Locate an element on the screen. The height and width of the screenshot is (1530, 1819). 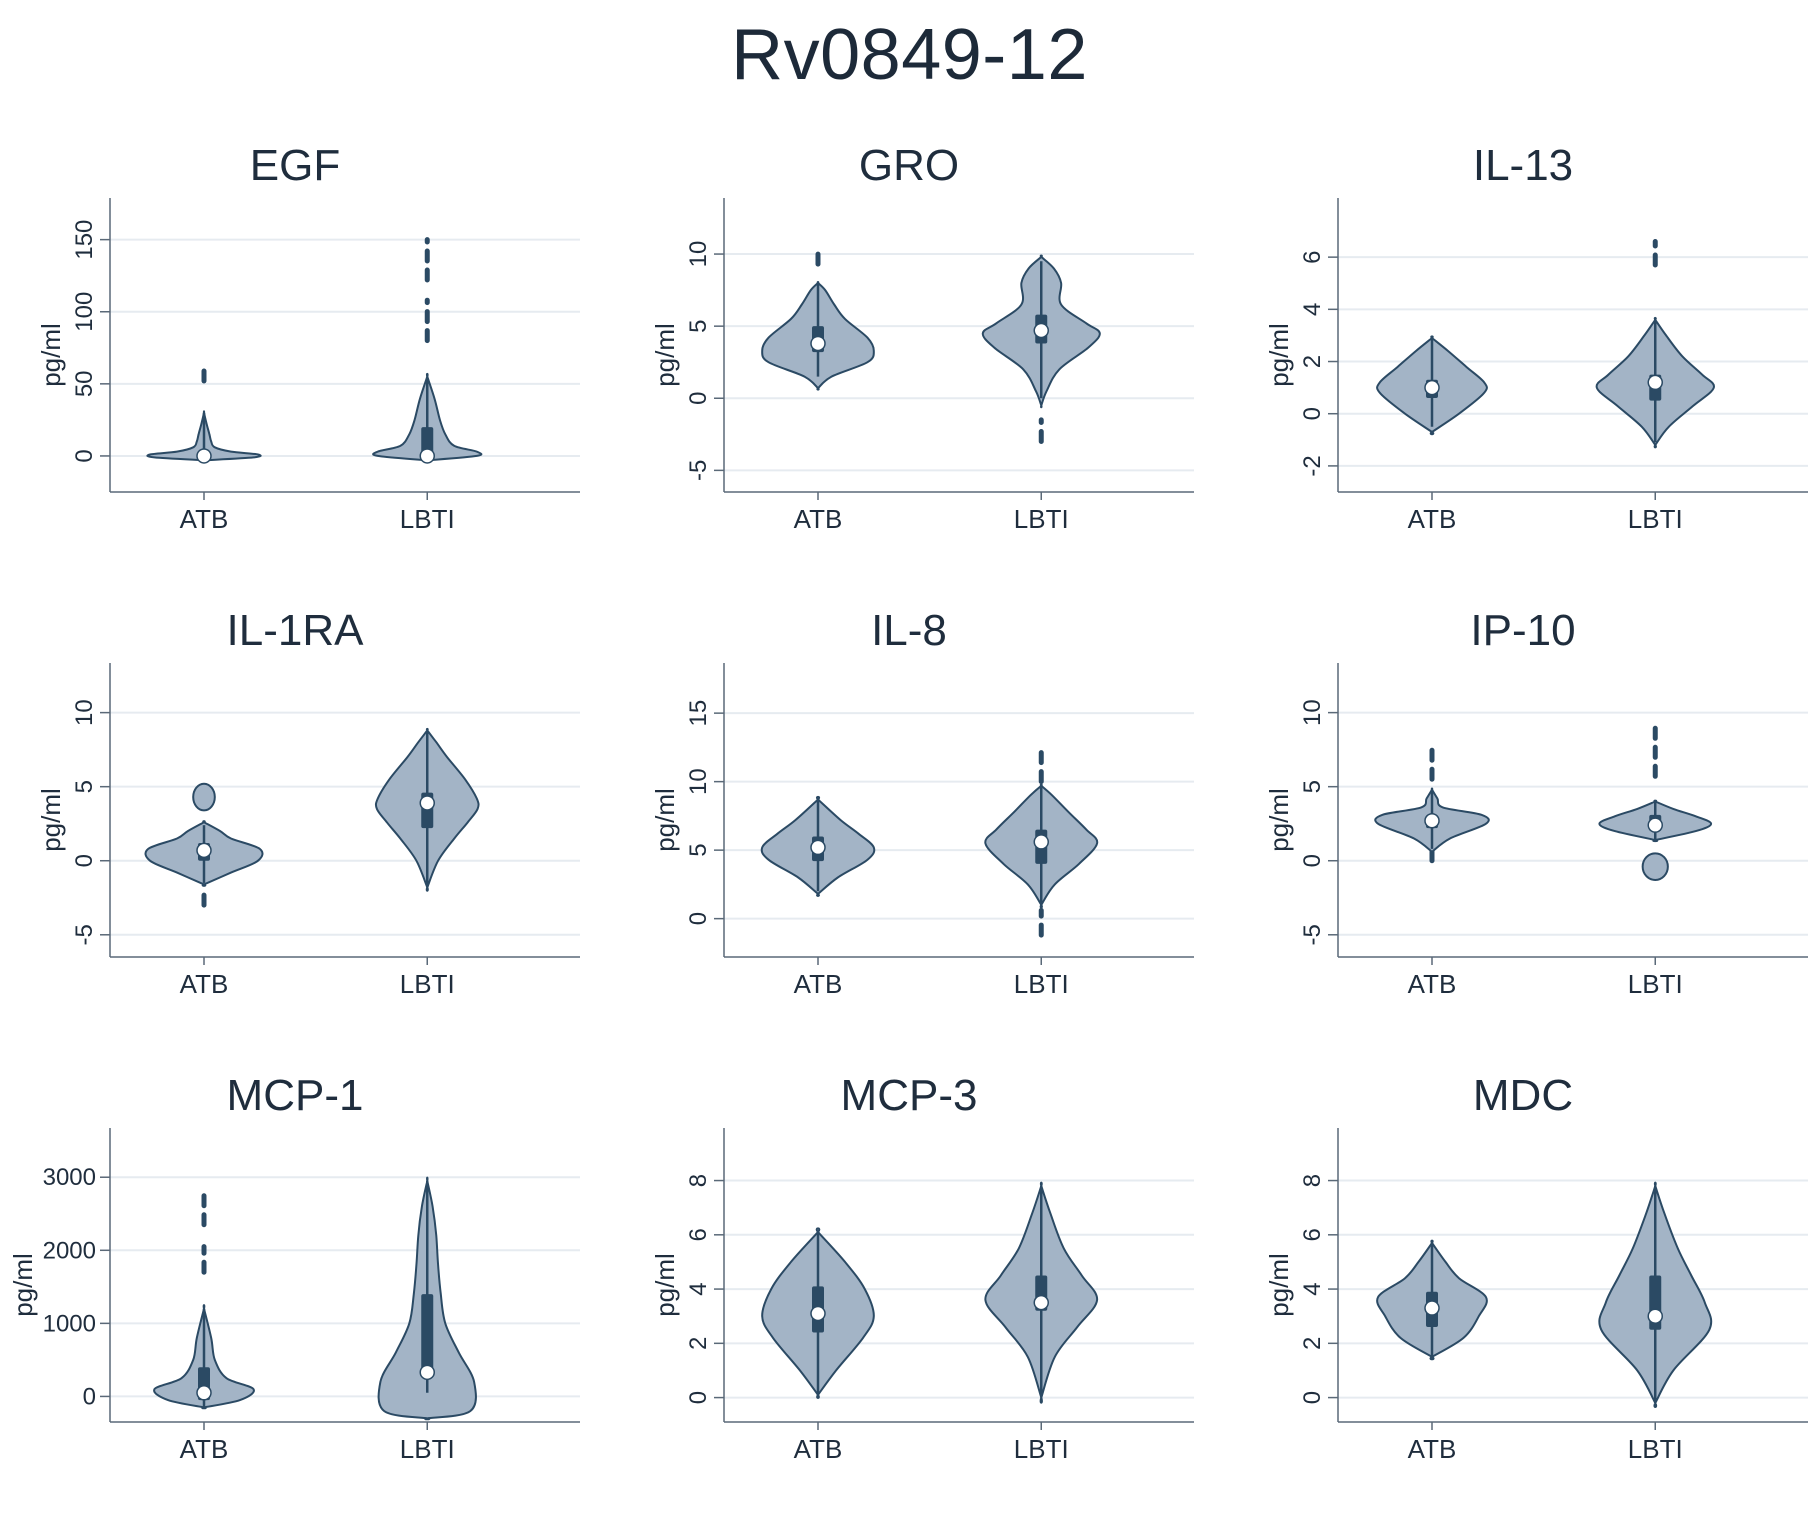
chart-panel-mdc: MDC 0 2 4 6 8 pg/ml ATB LBTI is located at coordinates (1528, 1300).